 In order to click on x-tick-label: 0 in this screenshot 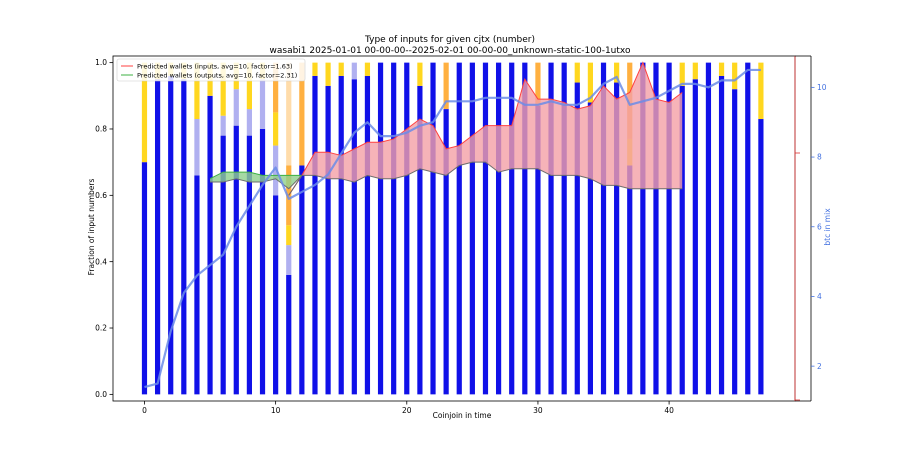, I will do `click(144, 410)`.